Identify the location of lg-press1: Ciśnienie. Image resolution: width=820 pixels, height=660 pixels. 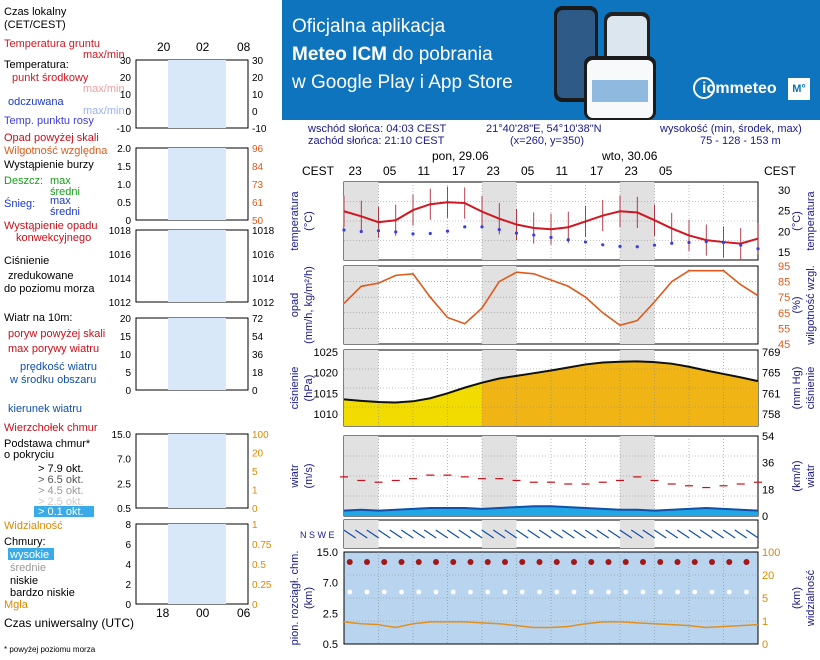
(26, 261).